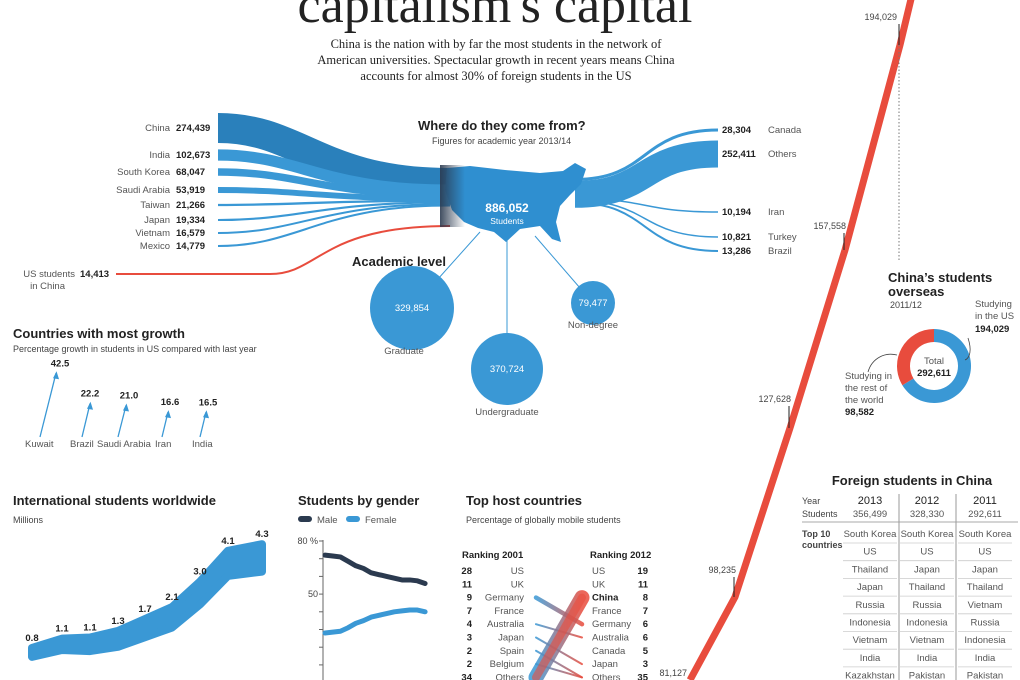 This screenshot has width=1020, height=680. I want to click on host-flow-band-china, so click(559, 636).